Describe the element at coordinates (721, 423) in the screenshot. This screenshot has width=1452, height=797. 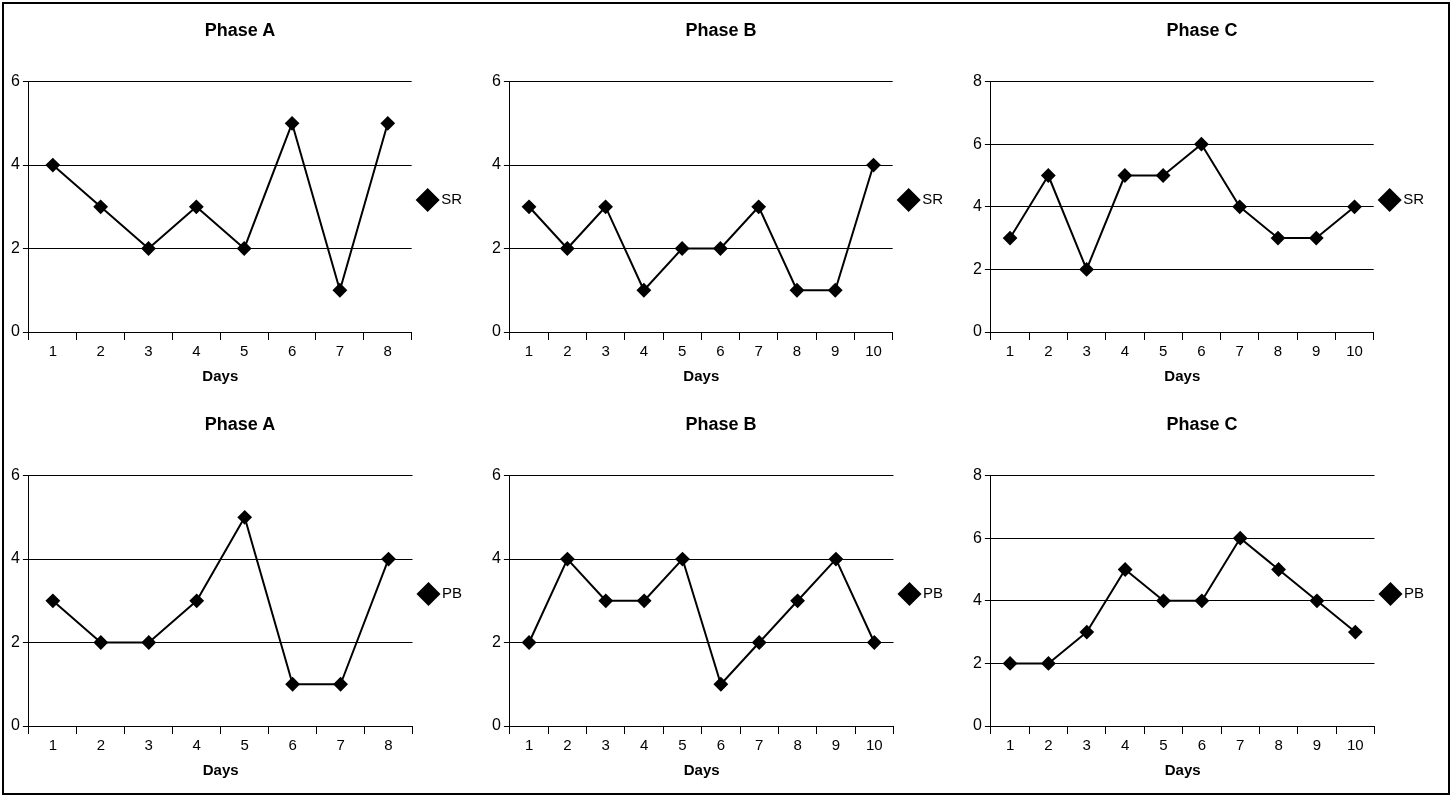
I see `chart-title: Phase B` at that location.